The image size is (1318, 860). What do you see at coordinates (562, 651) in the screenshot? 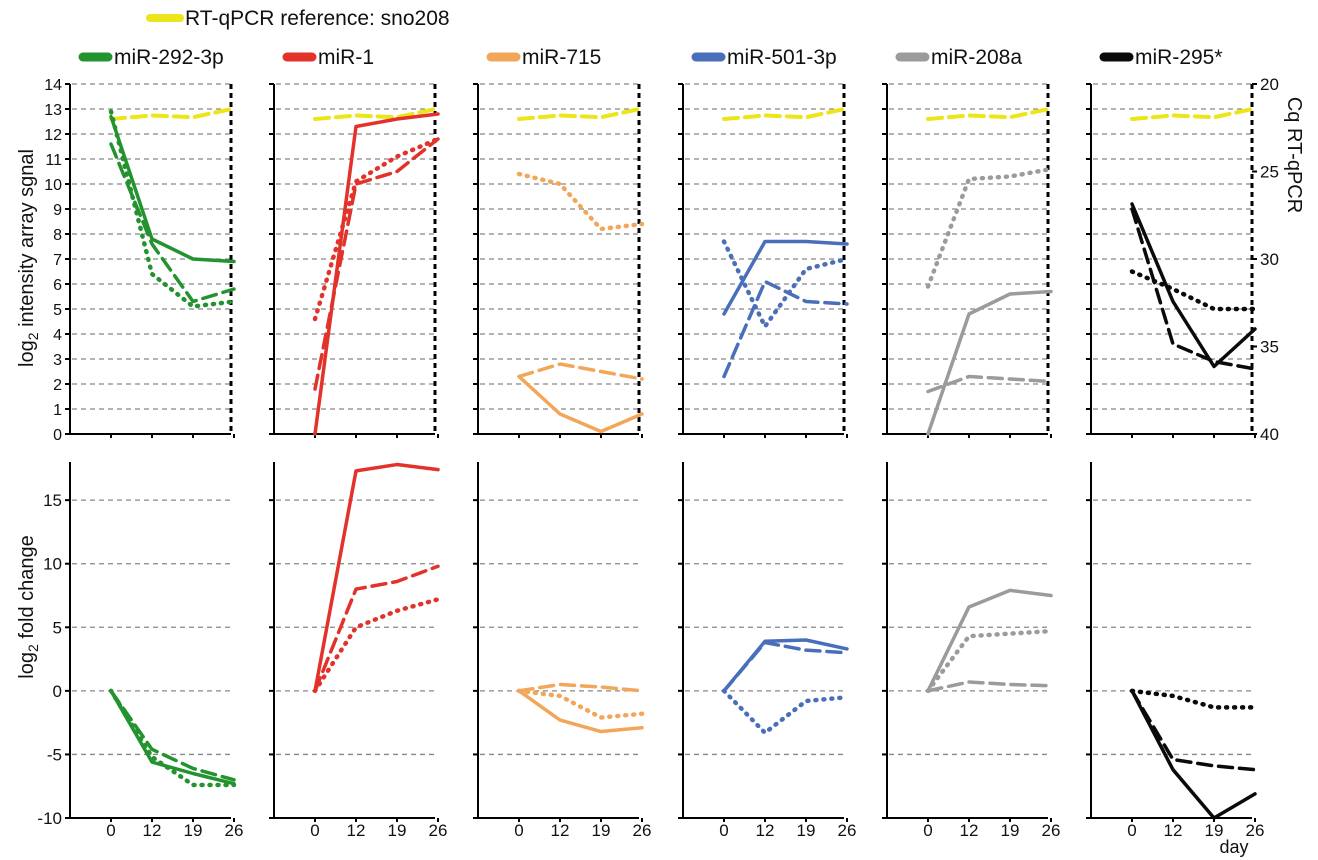
I see `bottom-panel-miR-715: 0 12 19 26` at bounding box center [562, 651].